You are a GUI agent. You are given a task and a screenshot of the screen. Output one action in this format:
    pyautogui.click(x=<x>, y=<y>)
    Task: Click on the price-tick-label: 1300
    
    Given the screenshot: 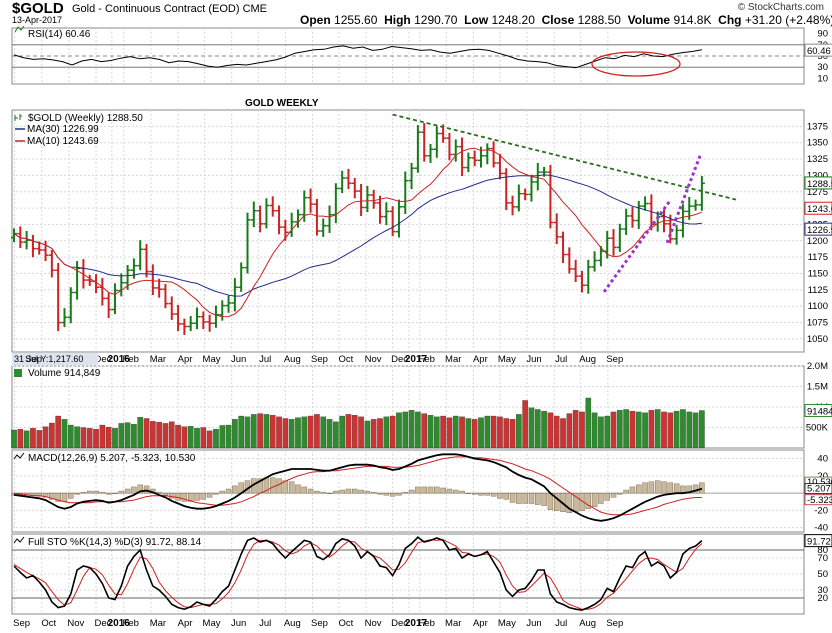 What is the action you would take?
    pyautogui.click(x=817, y=175)
    